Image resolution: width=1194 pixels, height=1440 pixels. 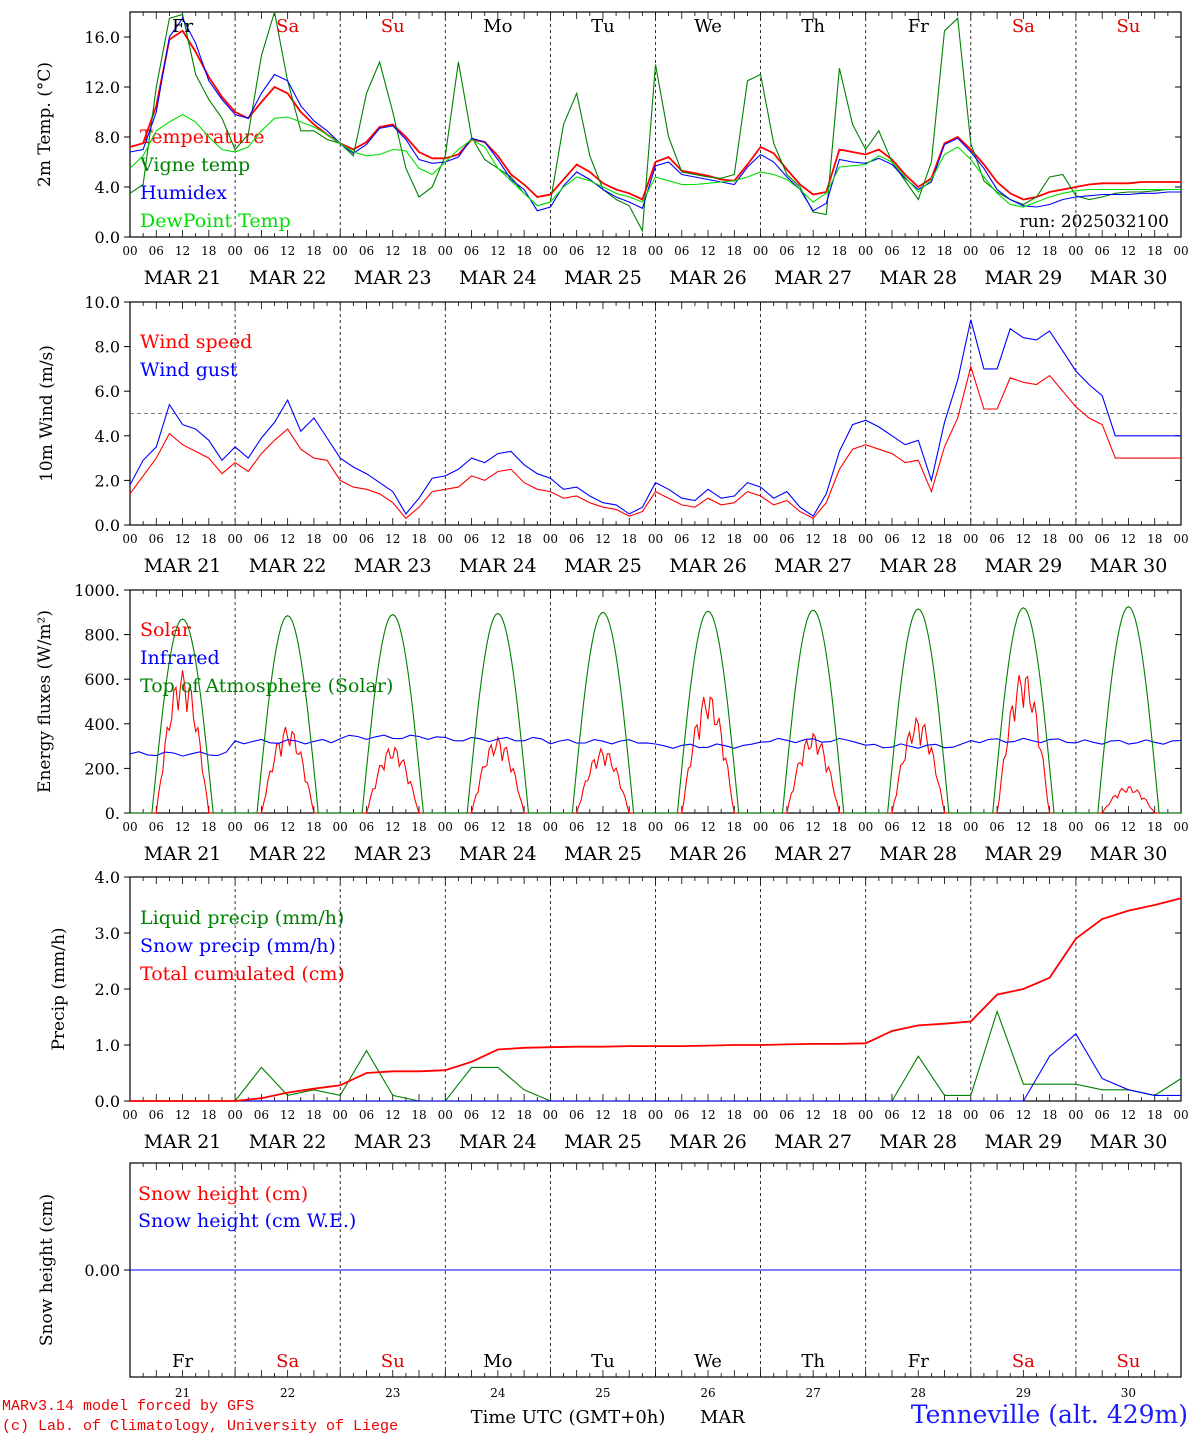 I want to click on legend-entry: Wind speed, so click(x=196, y=342).